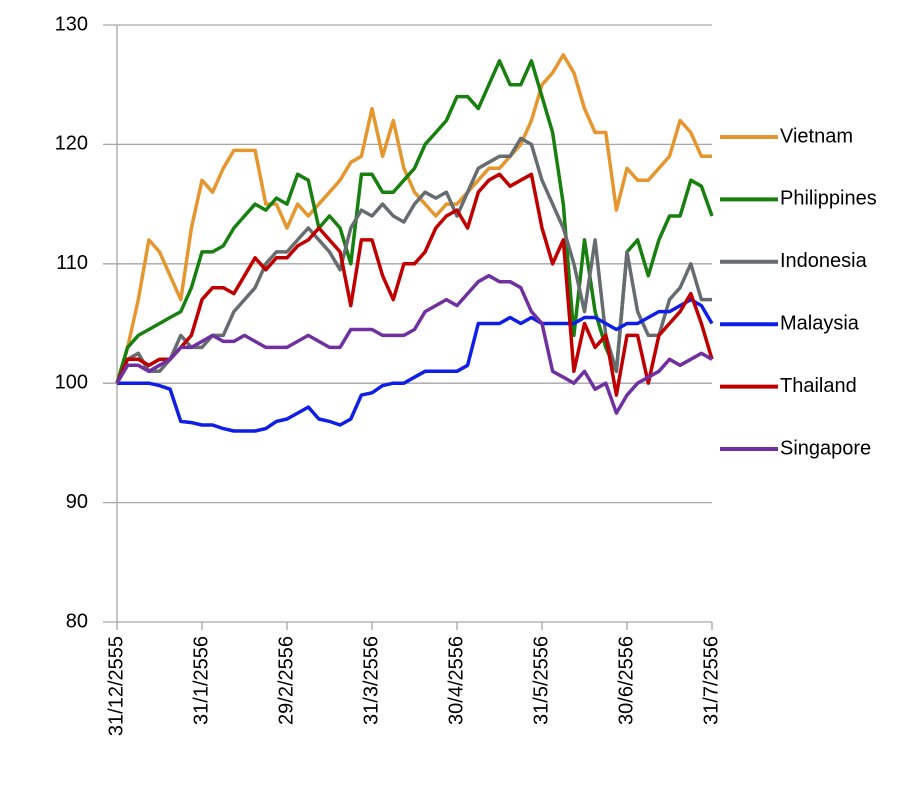 This screenshot has height=799, width=916. I want to click on x-tick-label: 31/1/2556, so click(201, 680).